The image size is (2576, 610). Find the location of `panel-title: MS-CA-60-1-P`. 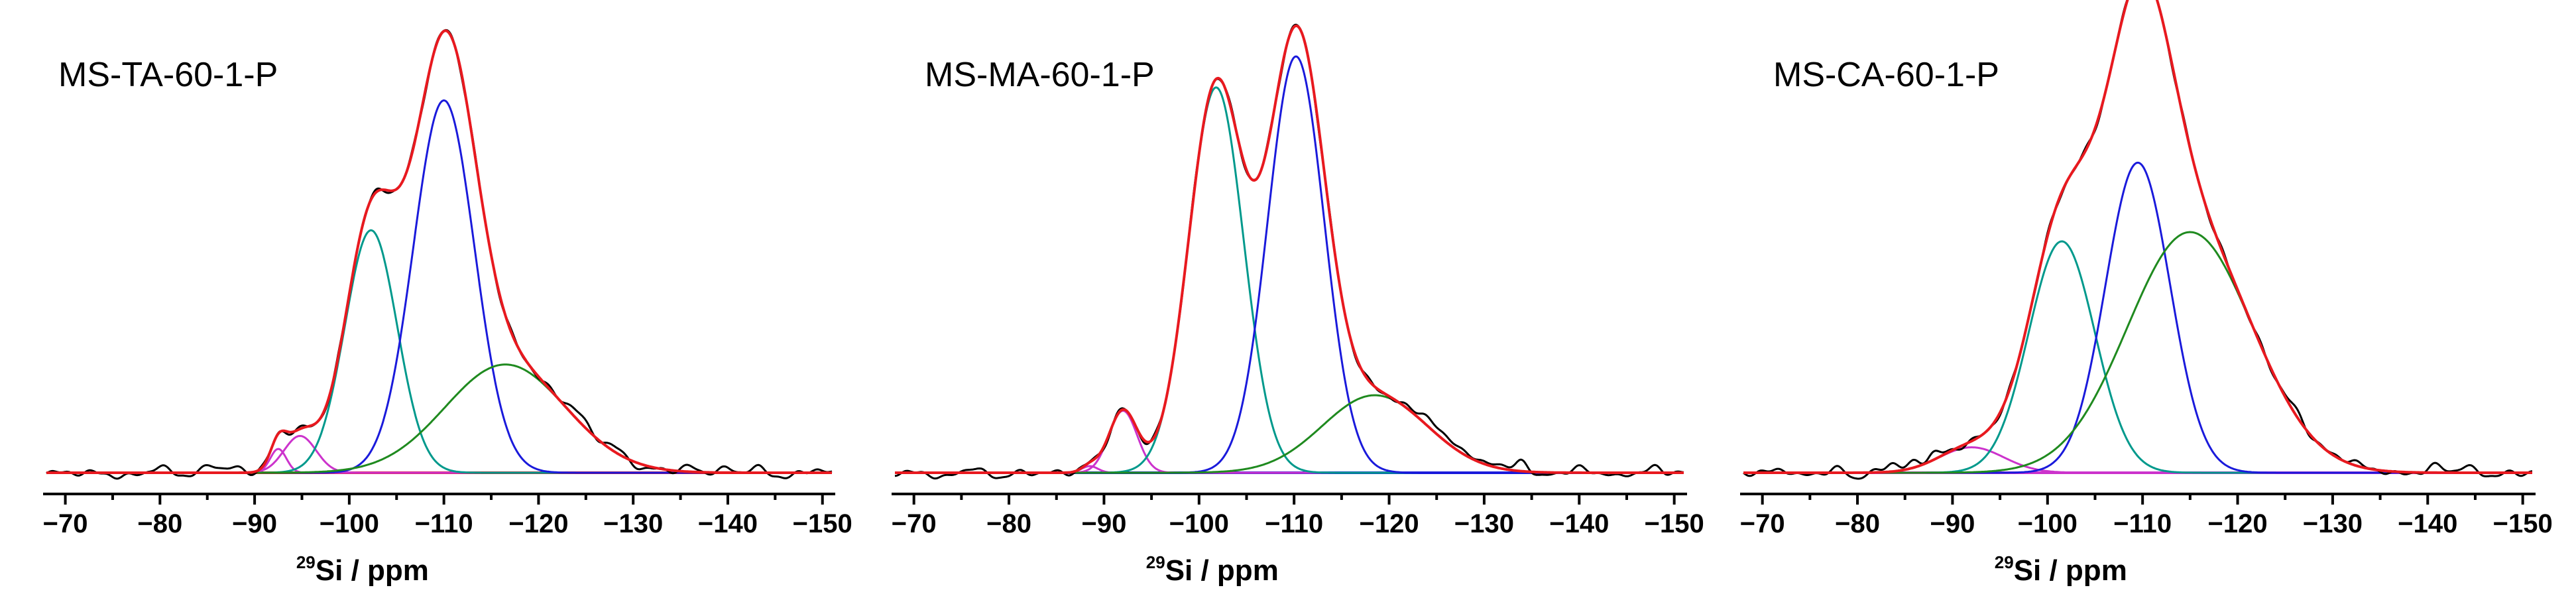

panel-title: MS-CA-60-1-P is located at coordinates (1886, 75).